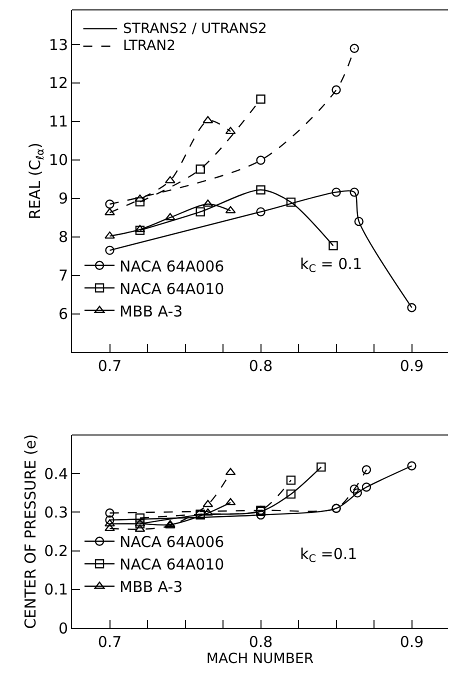  Describe the element at coordinates (58, 45) in the screenshot. I see `y-tick-label: 13` at that location.